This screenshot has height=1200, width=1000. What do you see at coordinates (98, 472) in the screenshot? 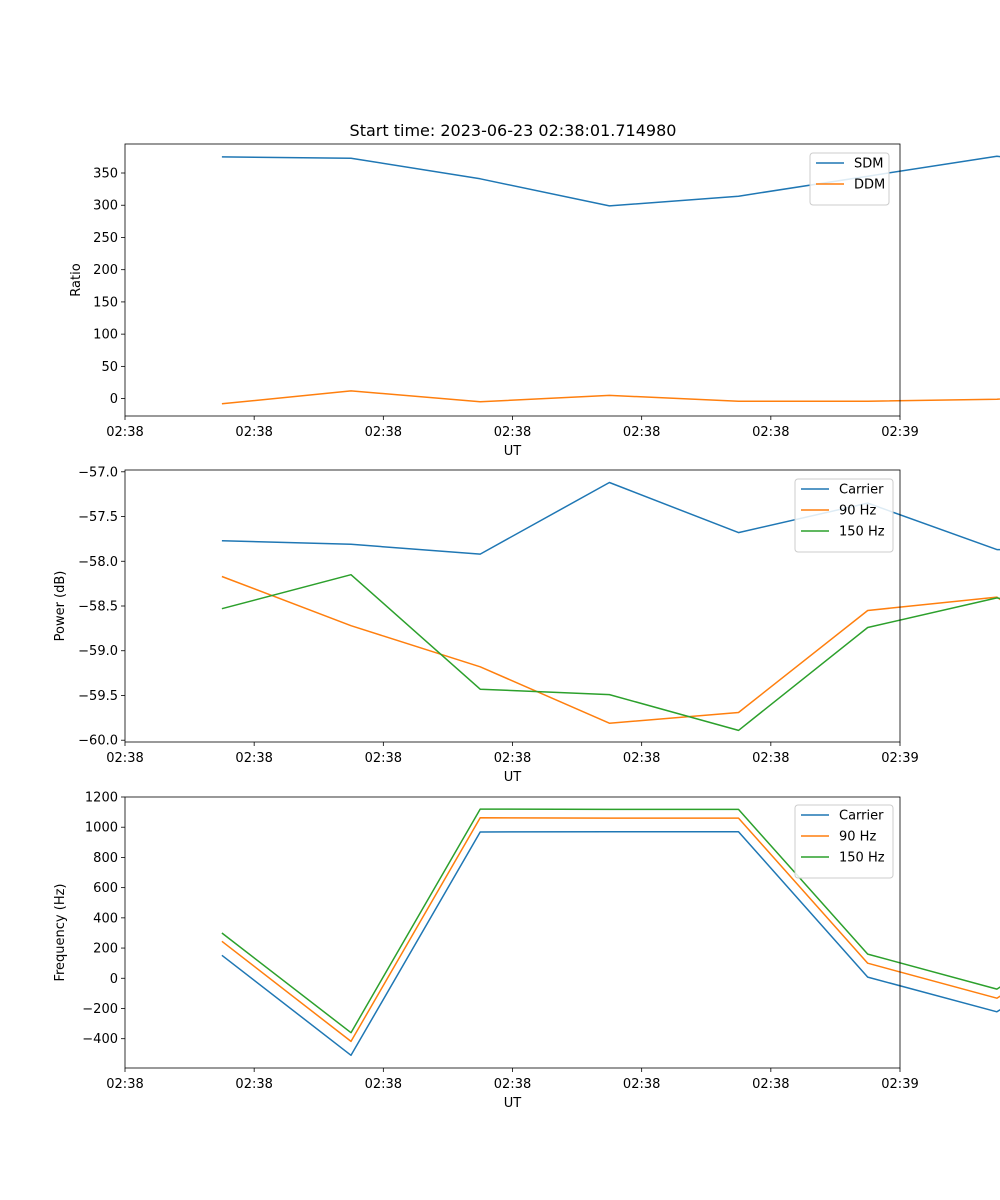
I see `power-y-tick-label: −57.0` at bounding box center [98, 472].